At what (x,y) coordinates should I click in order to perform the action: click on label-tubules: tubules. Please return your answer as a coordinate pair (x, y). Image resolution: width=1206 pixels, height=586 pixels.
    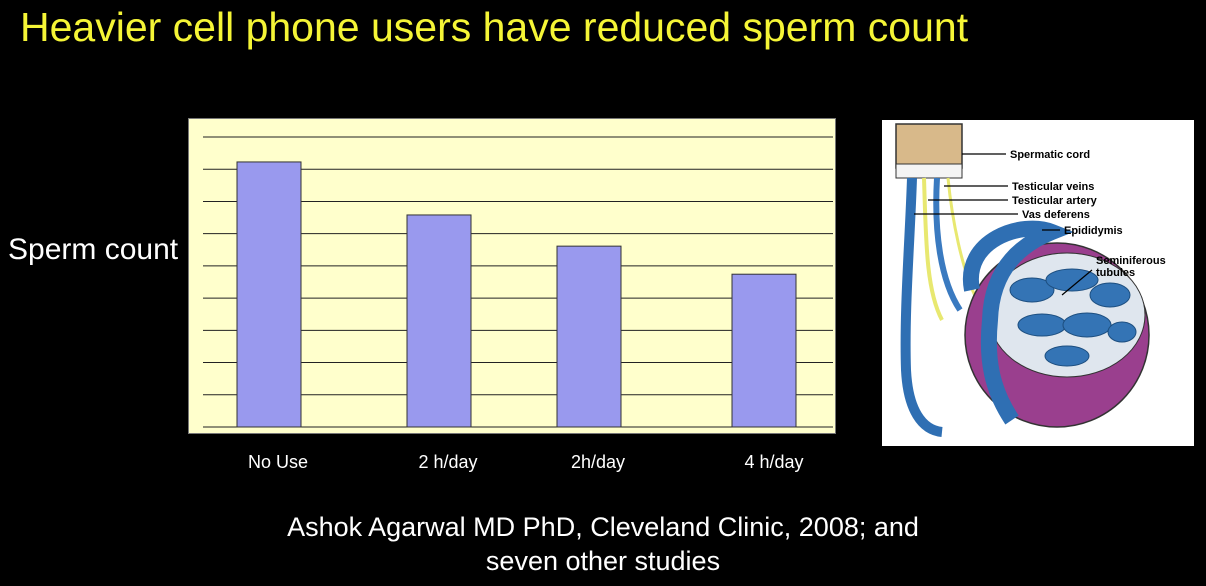
    Looking at the image, I should click on (1115, 273).